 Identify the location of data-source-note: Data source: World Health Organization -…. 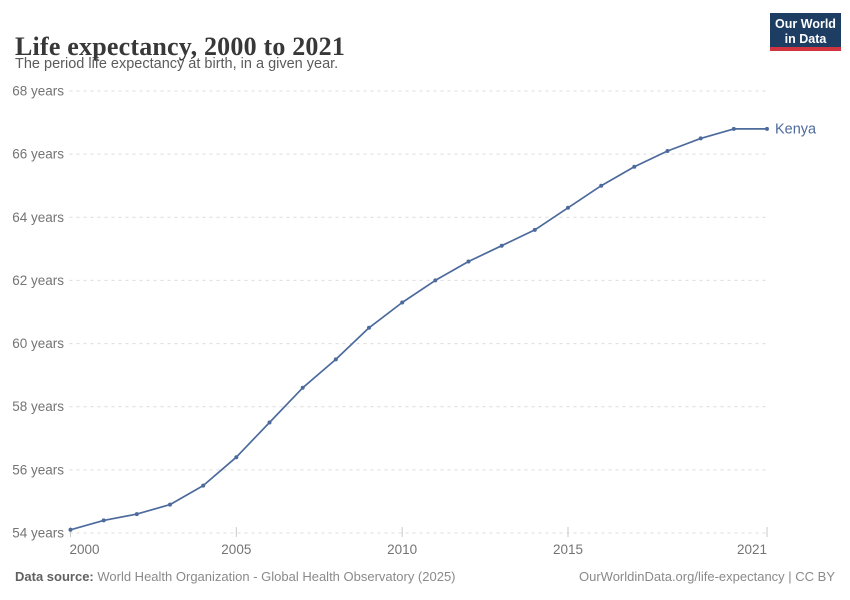
(235, 577).